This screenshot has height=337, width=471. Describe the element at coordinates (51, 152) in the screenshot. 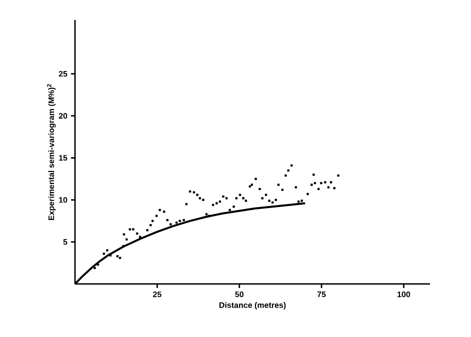

I see `y-axis-title: Experimental semi-variogram (M%)$^{2}$` at that location.